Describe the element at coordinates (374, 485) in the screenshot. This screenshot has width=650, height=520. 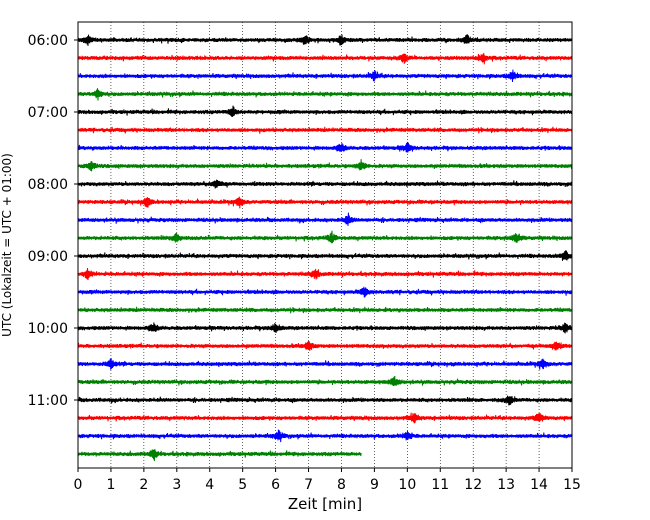
I see `x-tick-label: 9` at that location.